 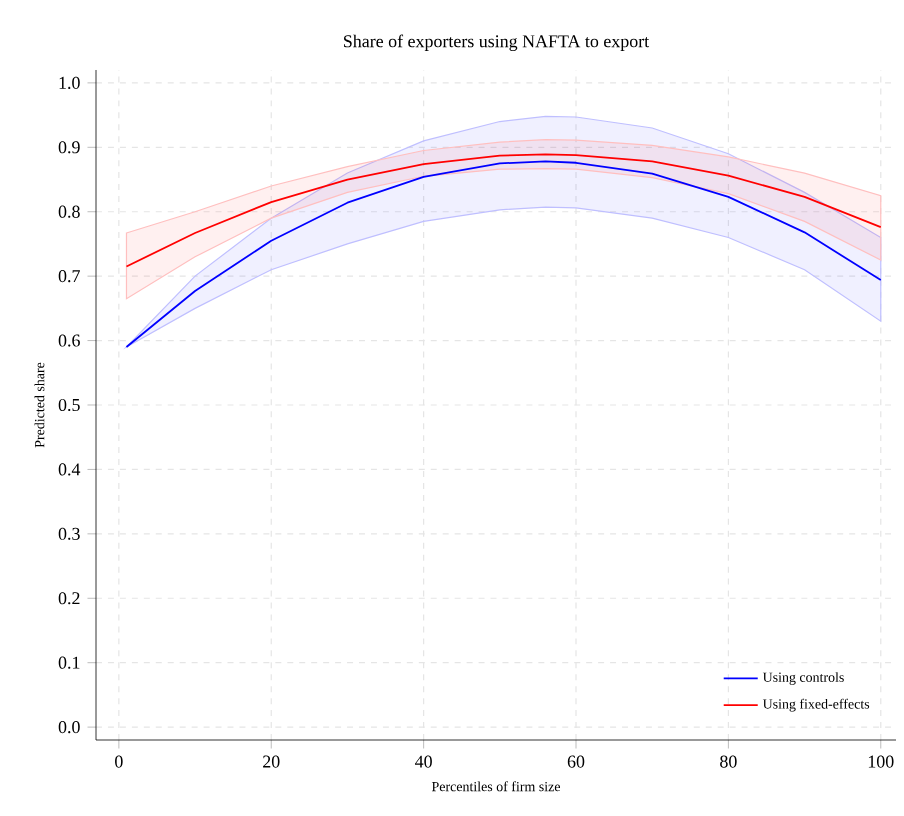 What do you see at coordinates (69, 147) in the screenshot?
I see `y-tick-label: 0.9` at bounding box center [69, 147].